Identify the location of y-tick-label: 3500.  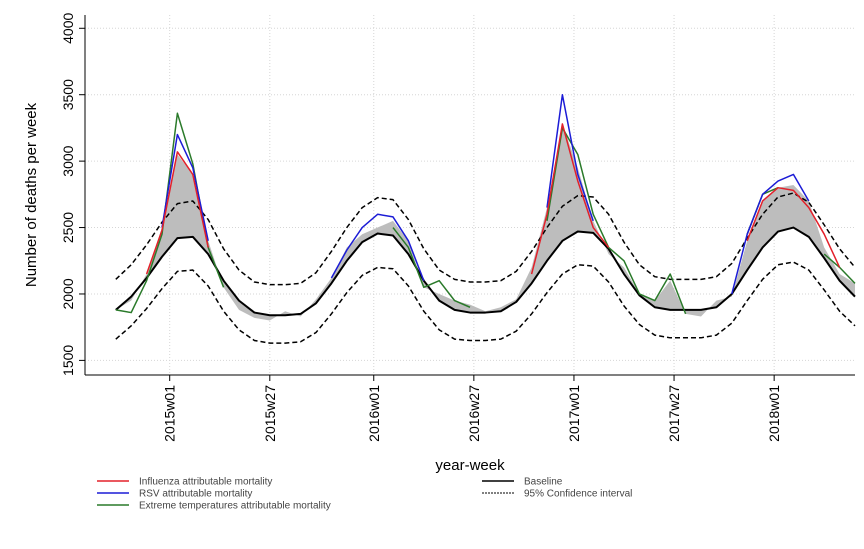
(68, 94).